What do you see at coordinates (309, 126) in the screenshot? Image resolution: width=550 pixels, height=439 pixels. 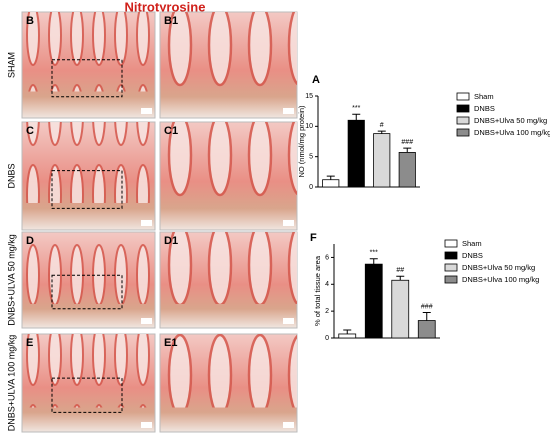 I see `y-tick-label: 10` at bounding box center [309, 126].